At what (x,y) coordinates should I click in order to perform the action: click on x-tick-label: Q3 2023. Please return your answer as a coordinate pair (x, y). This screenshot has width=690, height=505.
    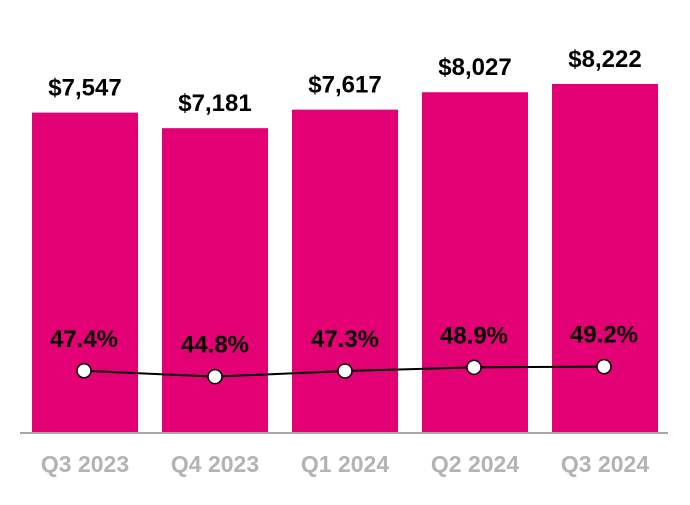
    Looking at the image, I should click on (85, 464).